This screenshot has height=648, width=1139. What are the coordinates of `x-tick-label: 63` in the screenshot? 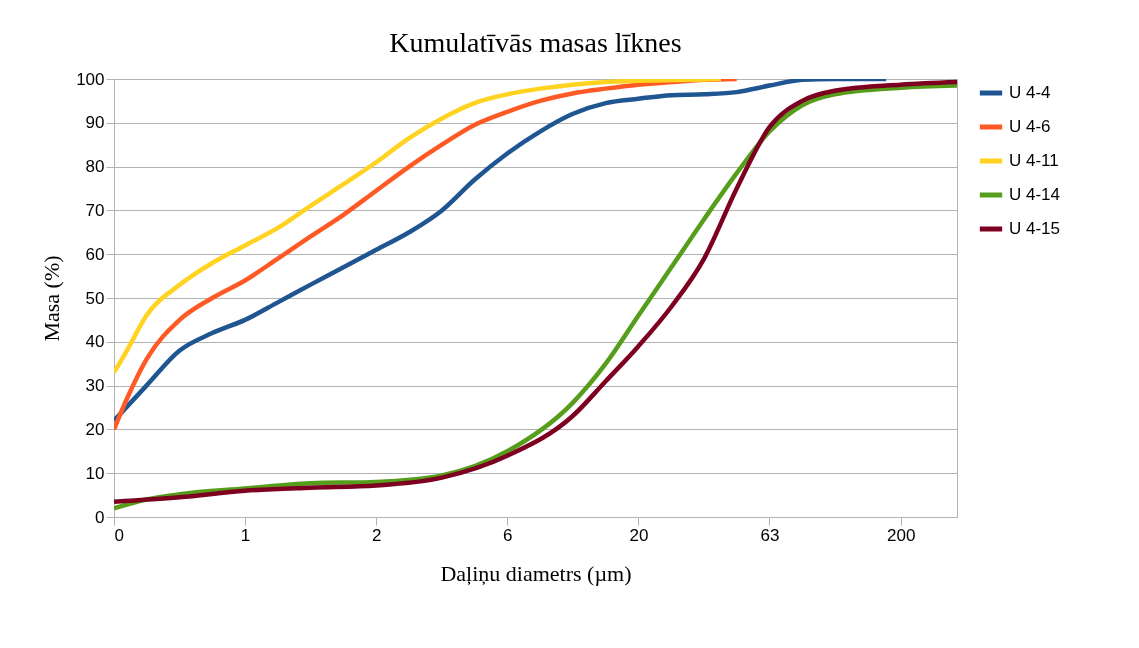 It's located at (770, 535).